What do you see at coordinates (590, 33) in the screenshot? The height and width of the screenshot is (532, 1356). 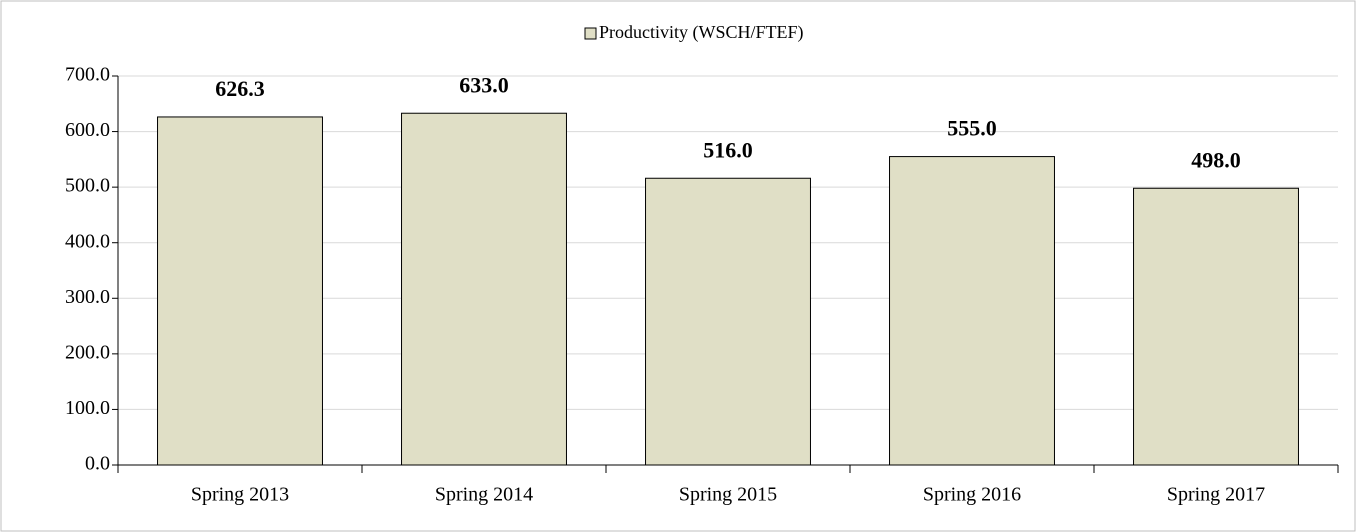 I see `legend-swatch` at bounding box center [590, 33].